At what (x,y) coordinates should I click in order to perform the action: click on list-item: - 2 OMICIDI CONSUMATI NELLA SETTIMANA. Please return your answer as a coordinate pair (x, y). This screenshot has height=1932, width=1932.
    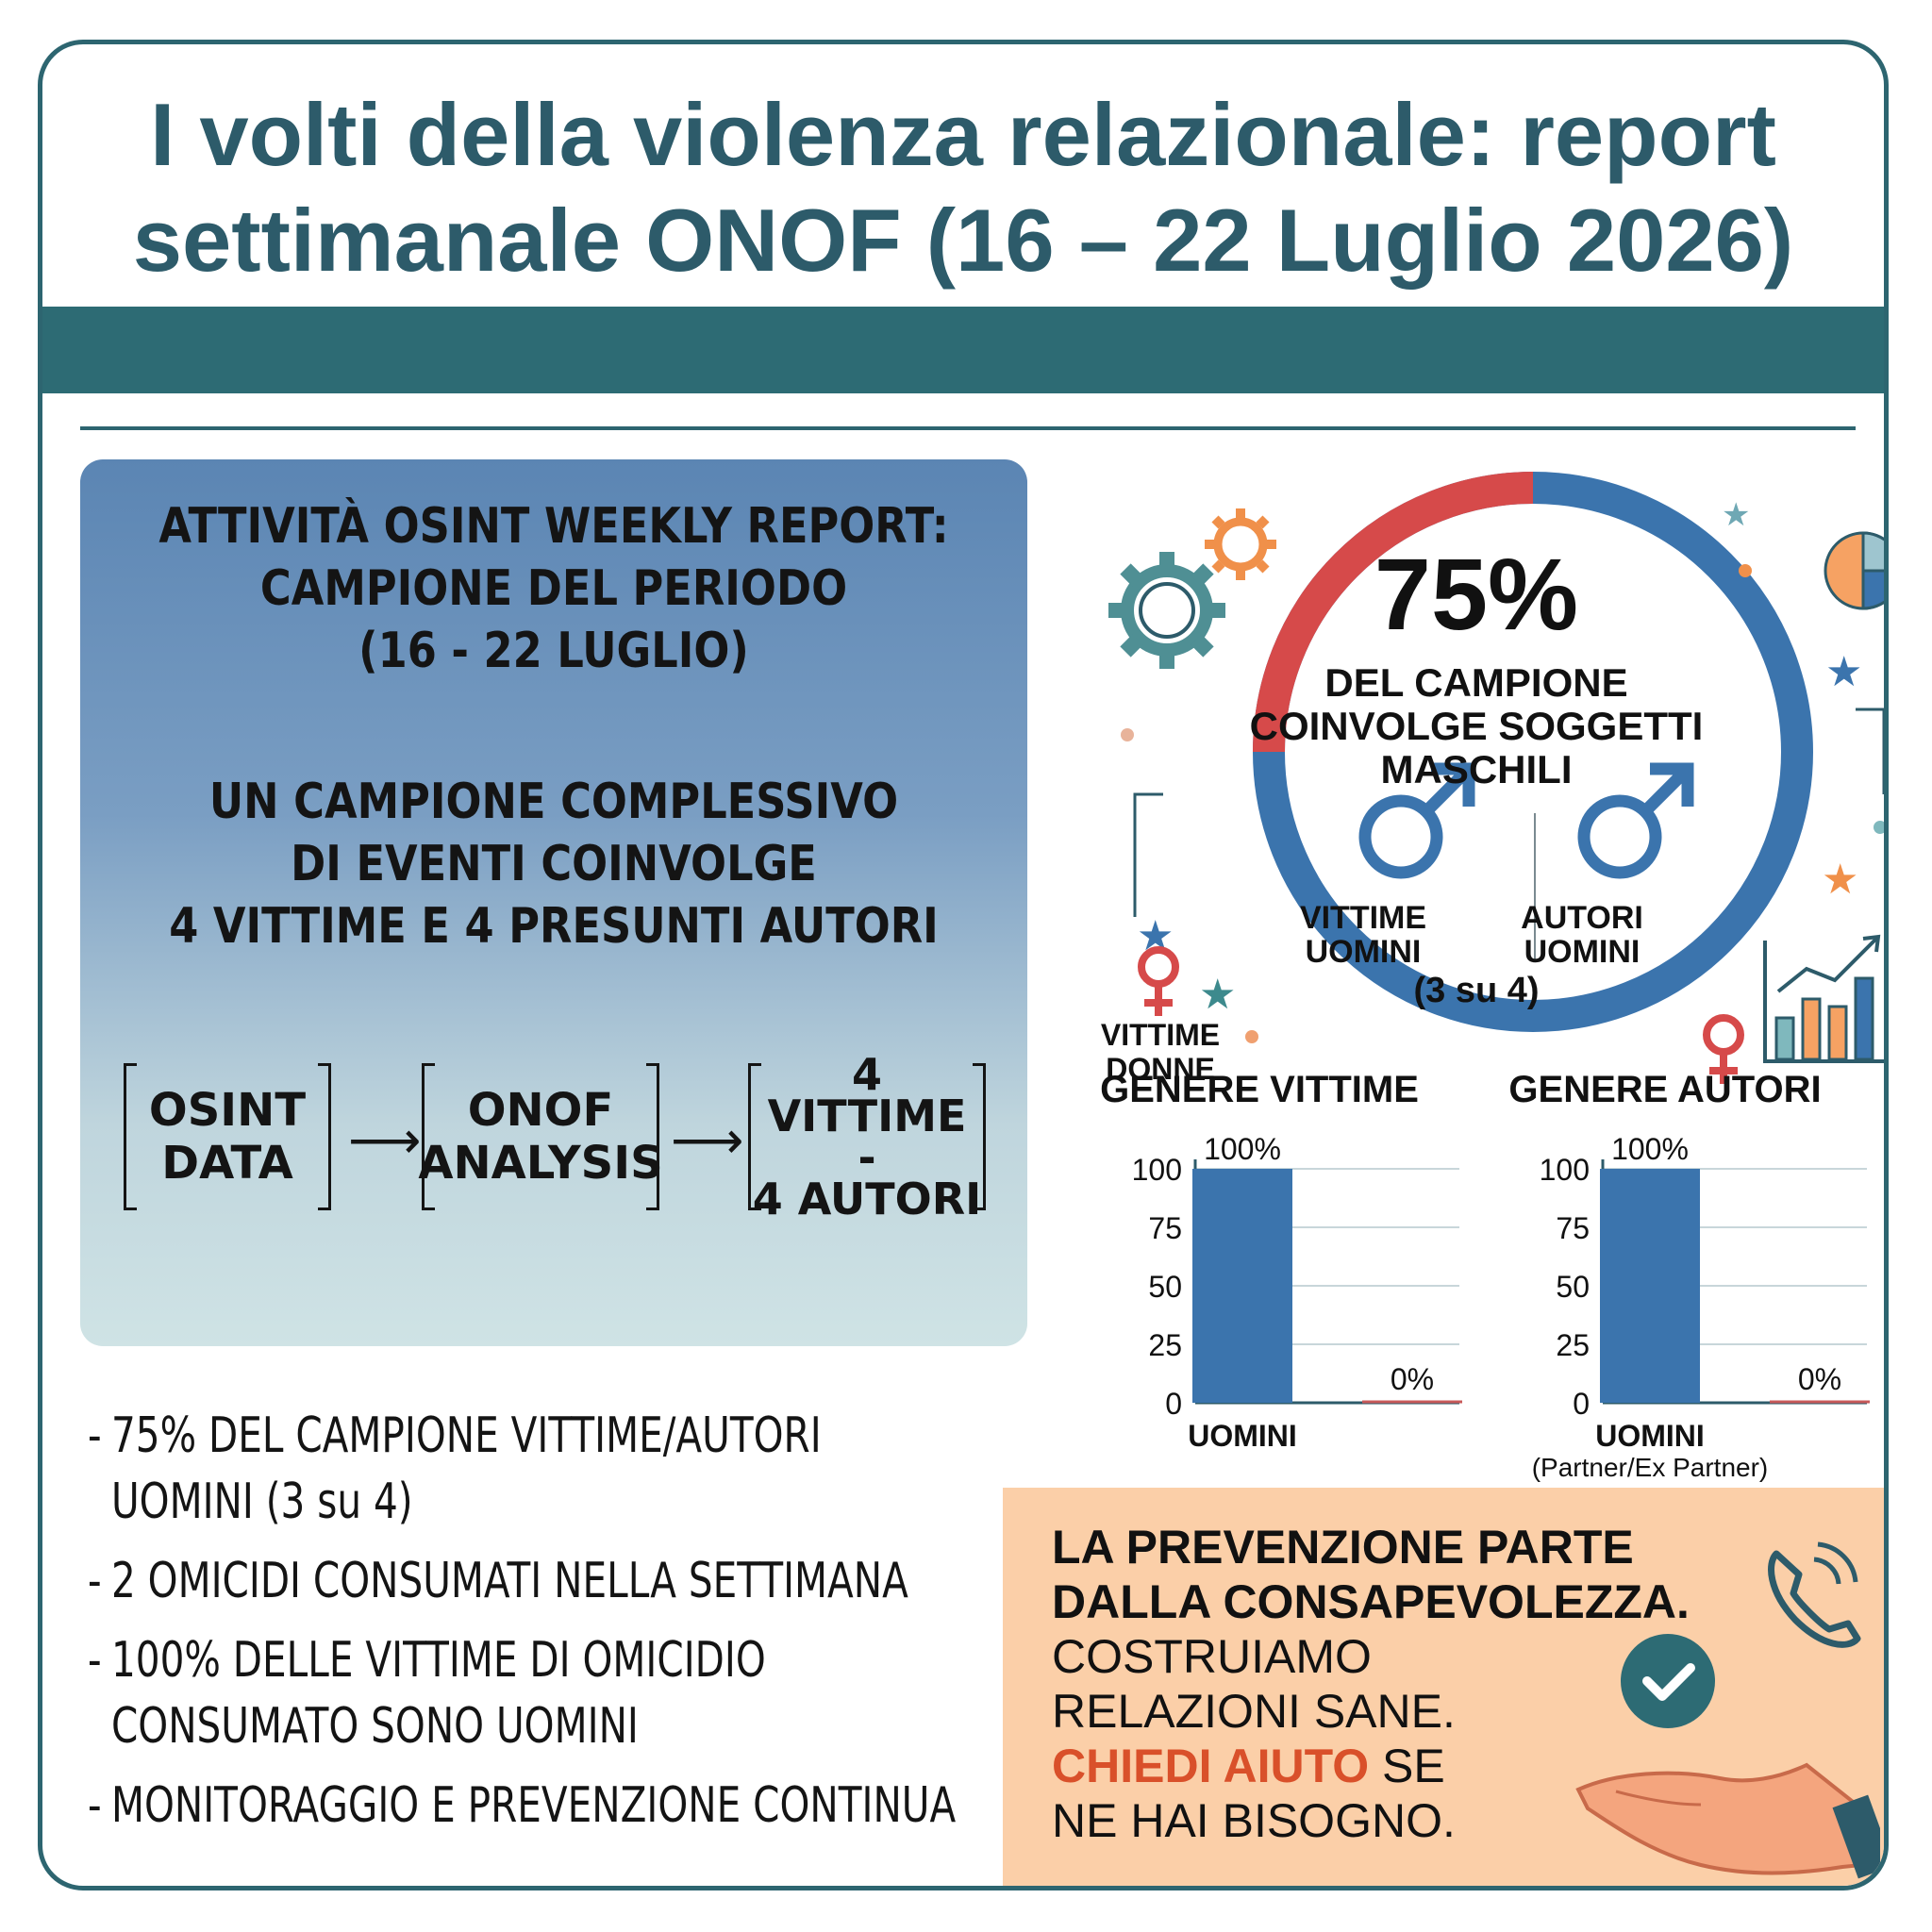
    Looking at the image, I should click on (498, 1581).